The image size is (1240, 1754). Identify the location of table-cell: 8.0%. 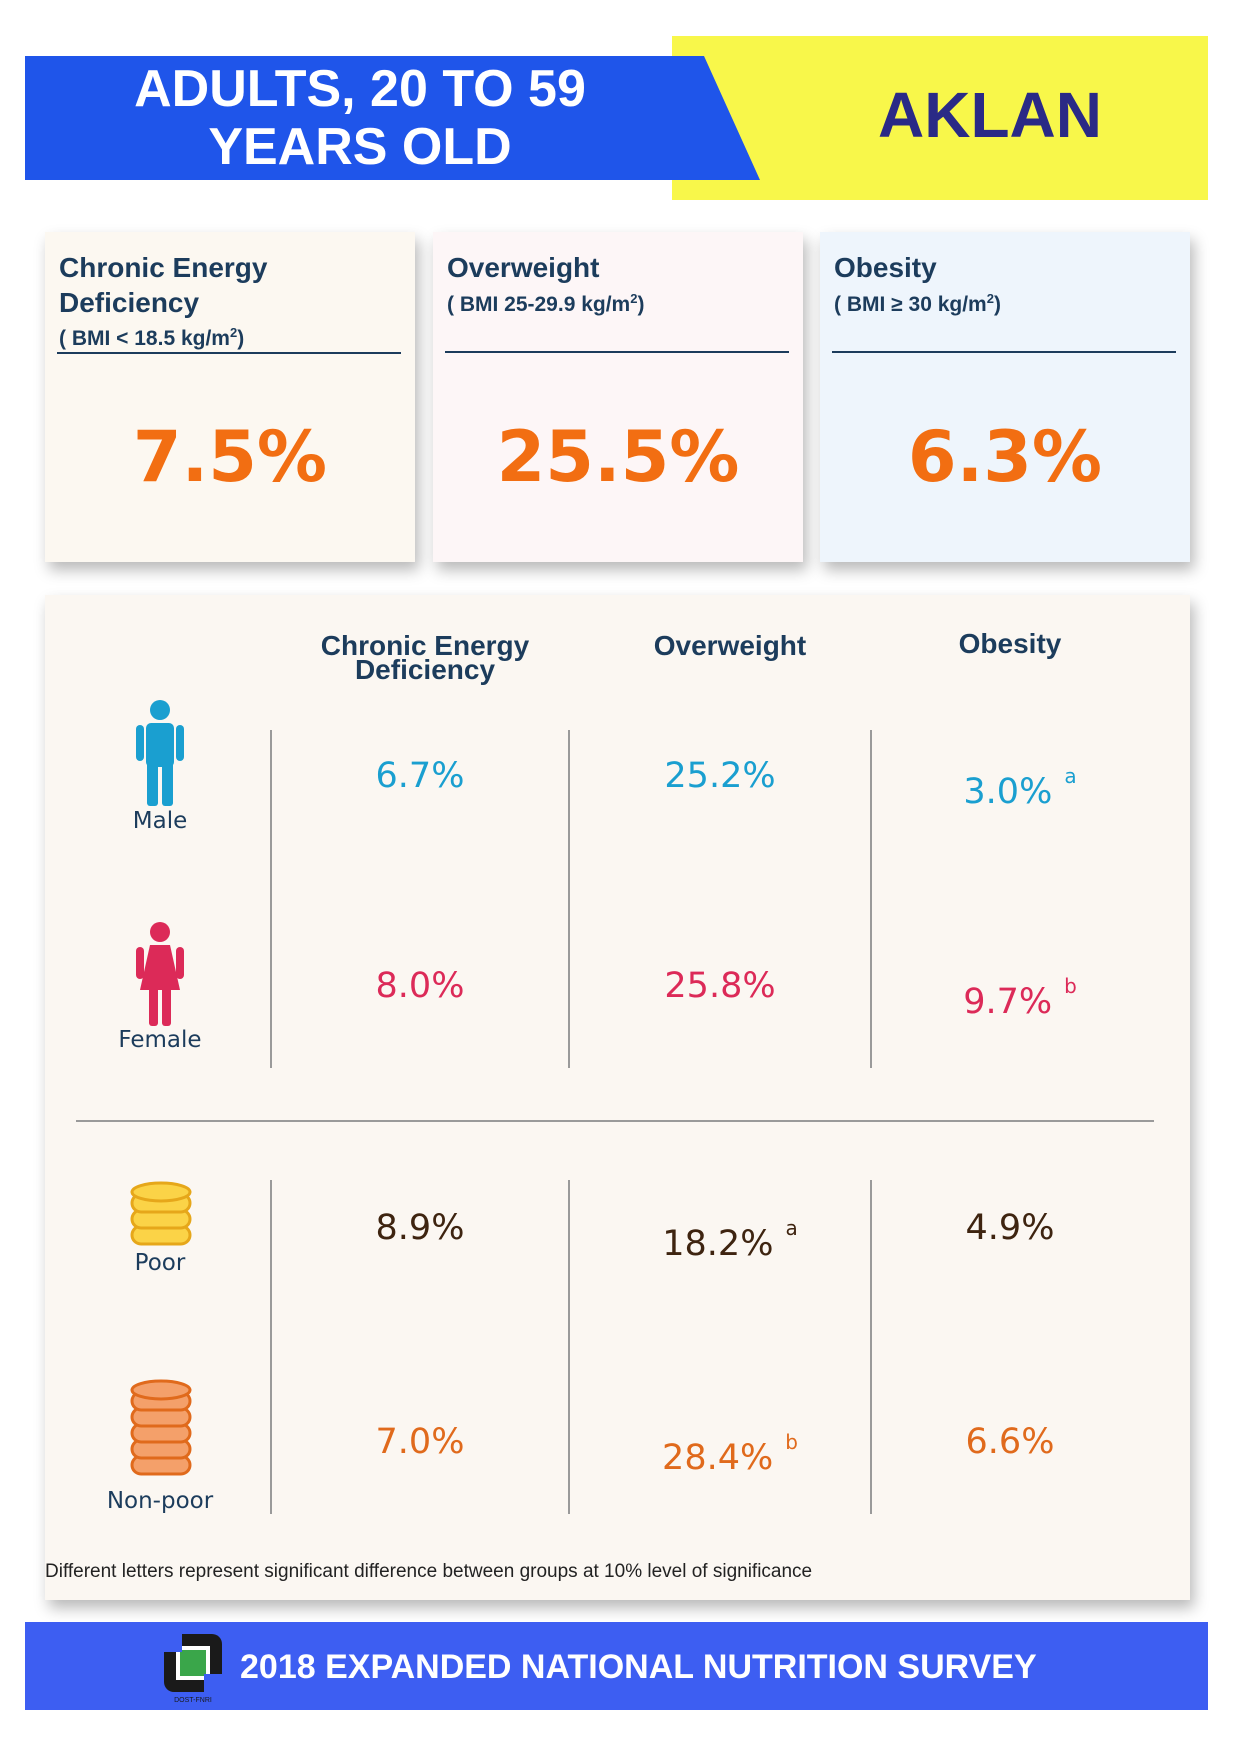
(420, 986).